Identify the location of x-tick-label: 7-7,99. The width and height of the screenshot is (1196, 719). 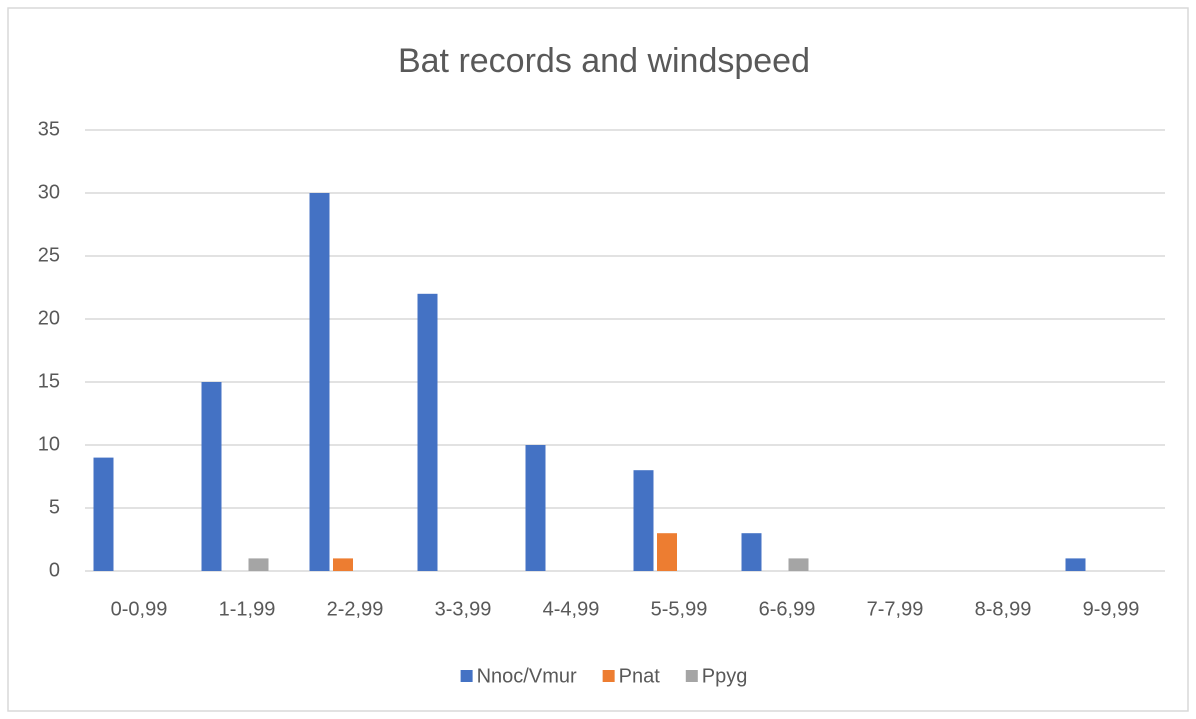
(895, 609).